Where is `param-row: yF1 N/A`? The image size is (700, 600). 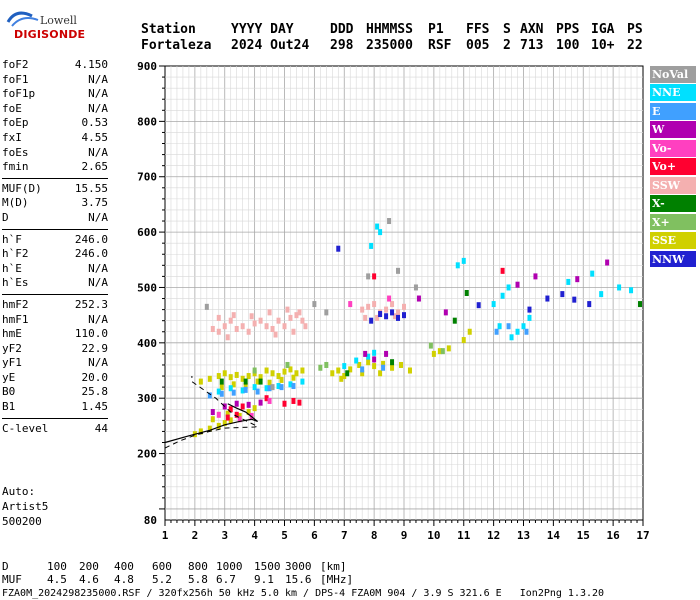 param-row: yF1 N/A is located at coordinates (55, 363).